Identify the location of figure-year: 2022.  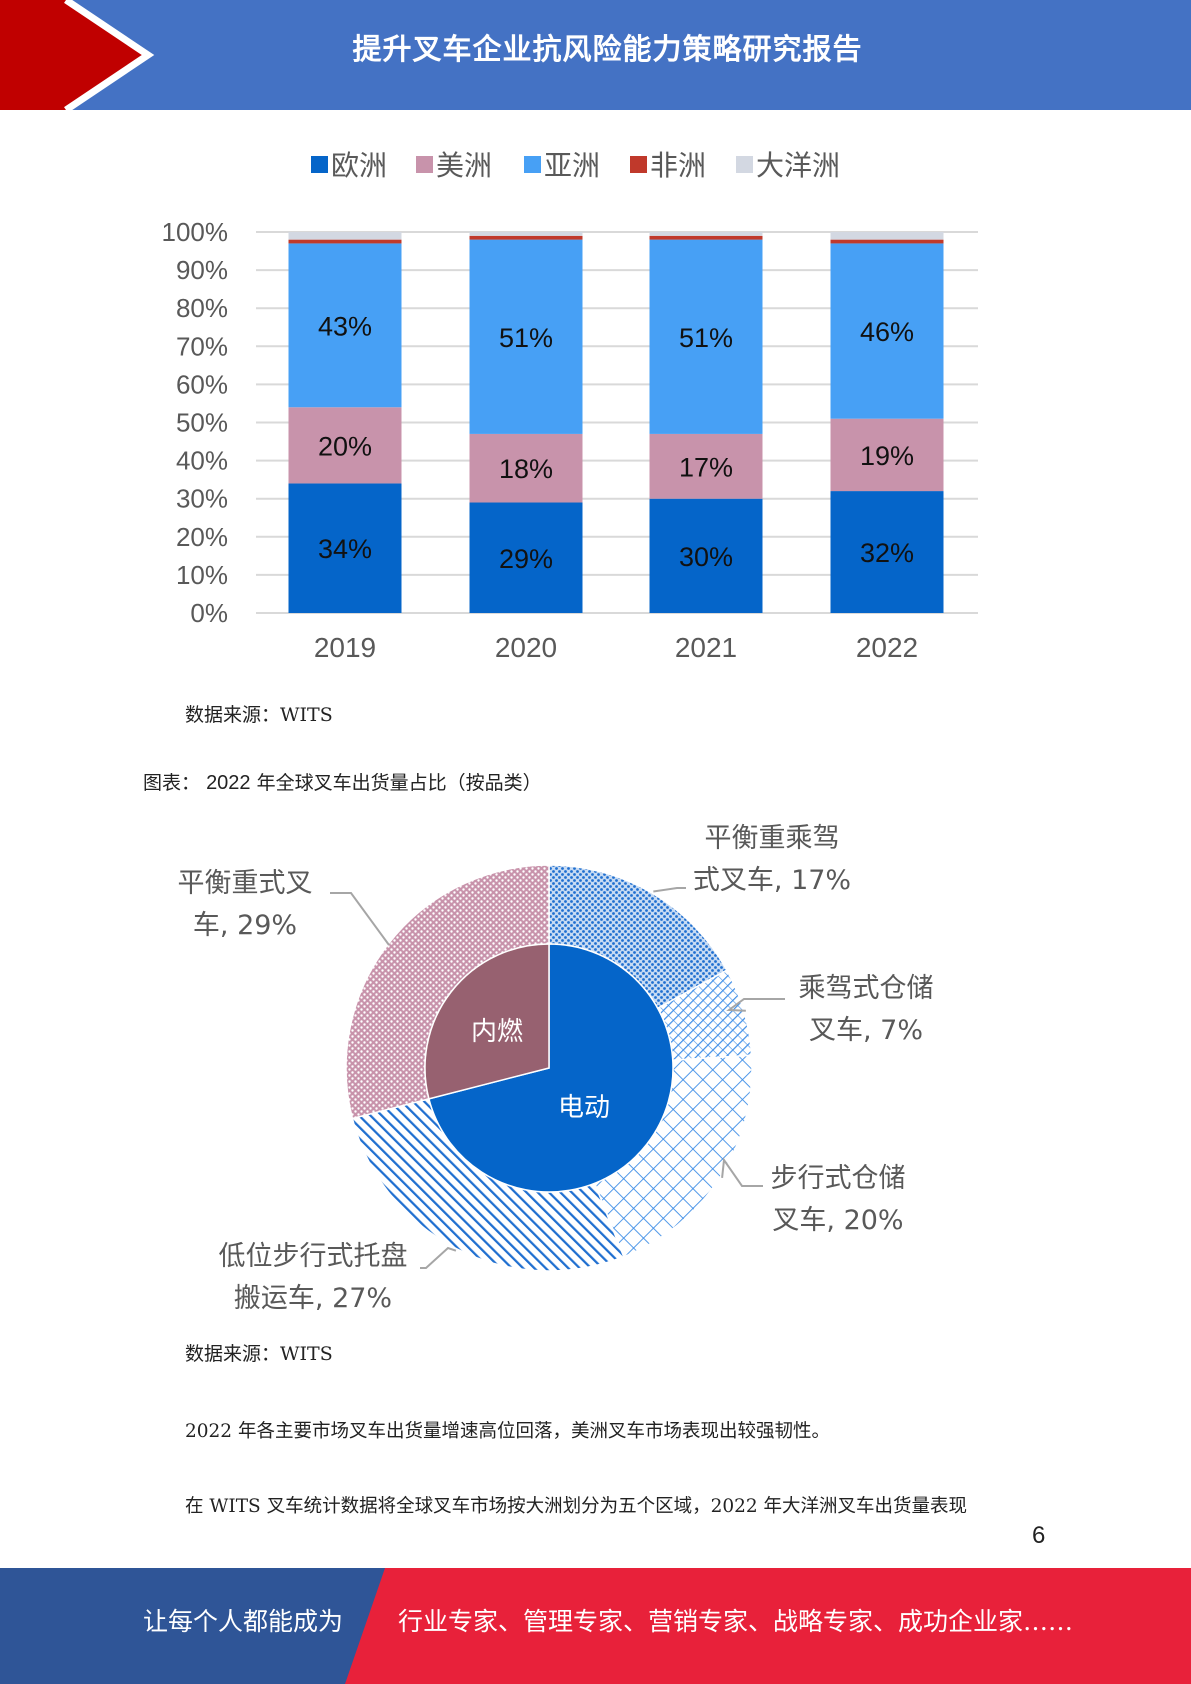
(228, 783).